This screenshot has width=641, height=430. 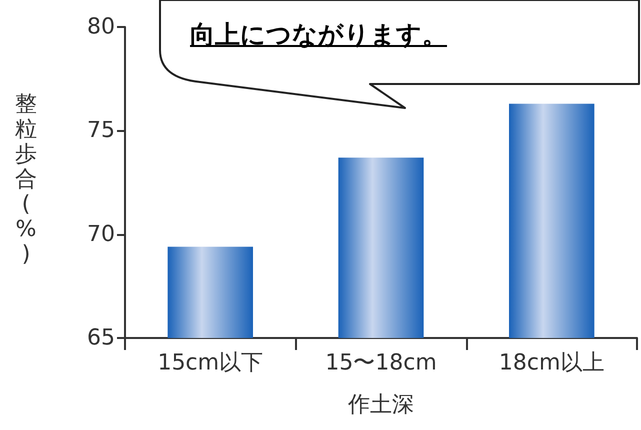 I want to click on y-tick-label: 70, so click(x=101, y=234).